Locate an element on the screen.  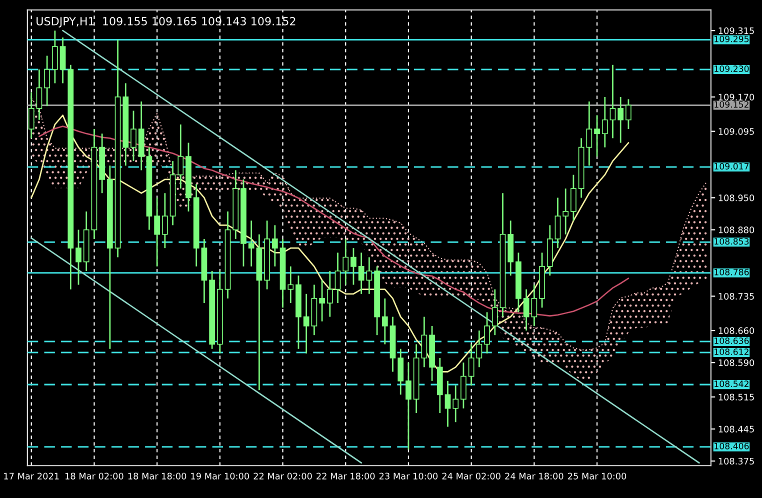
y-tick-label: 108.950 is located at coordinates (736, 198).